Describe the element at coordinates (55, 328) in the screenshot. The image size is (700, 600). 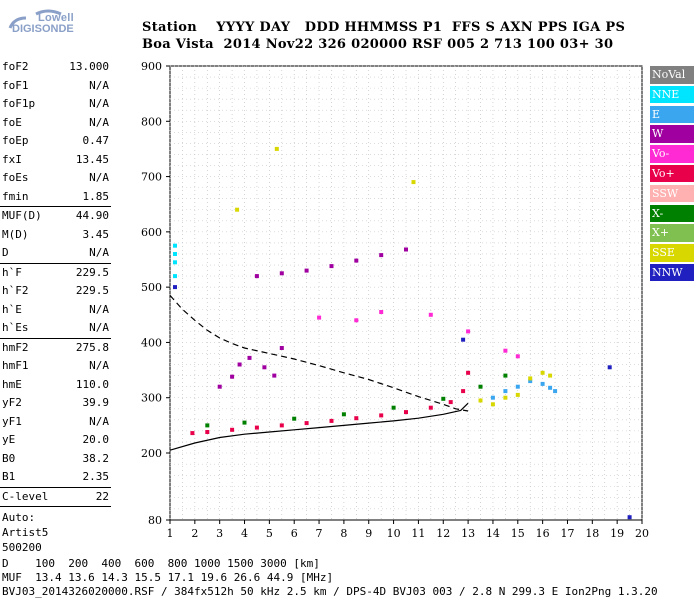
I see `param-row-hes: h`Es N/A` at that location.